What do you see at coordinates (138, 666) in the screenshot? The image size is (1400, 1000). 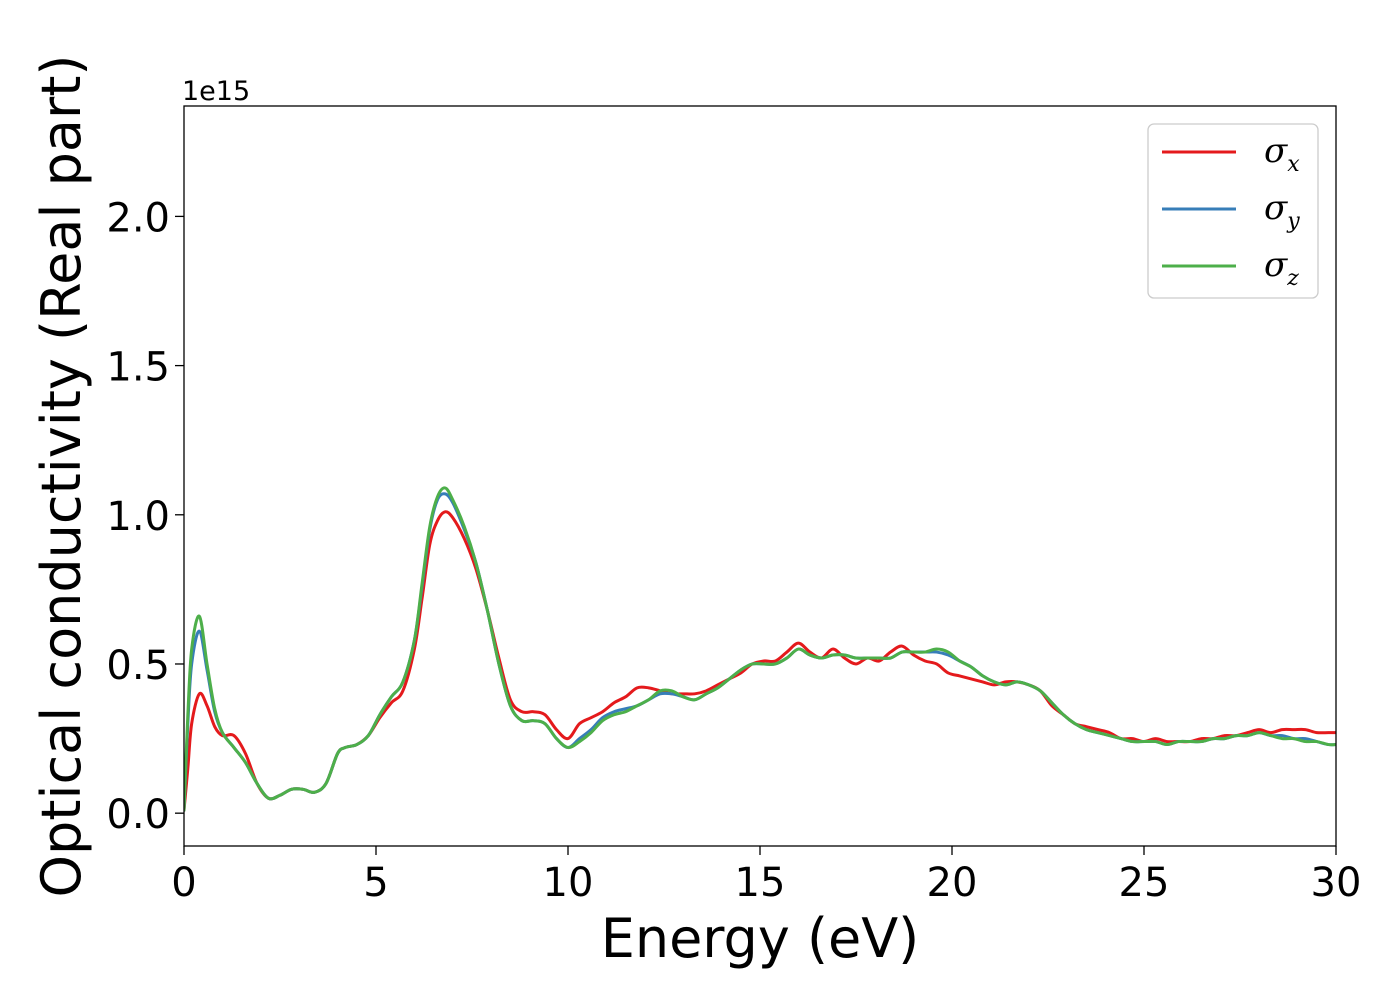 I see `y-tick-label: 0.5` at bounding box center [138, 666].